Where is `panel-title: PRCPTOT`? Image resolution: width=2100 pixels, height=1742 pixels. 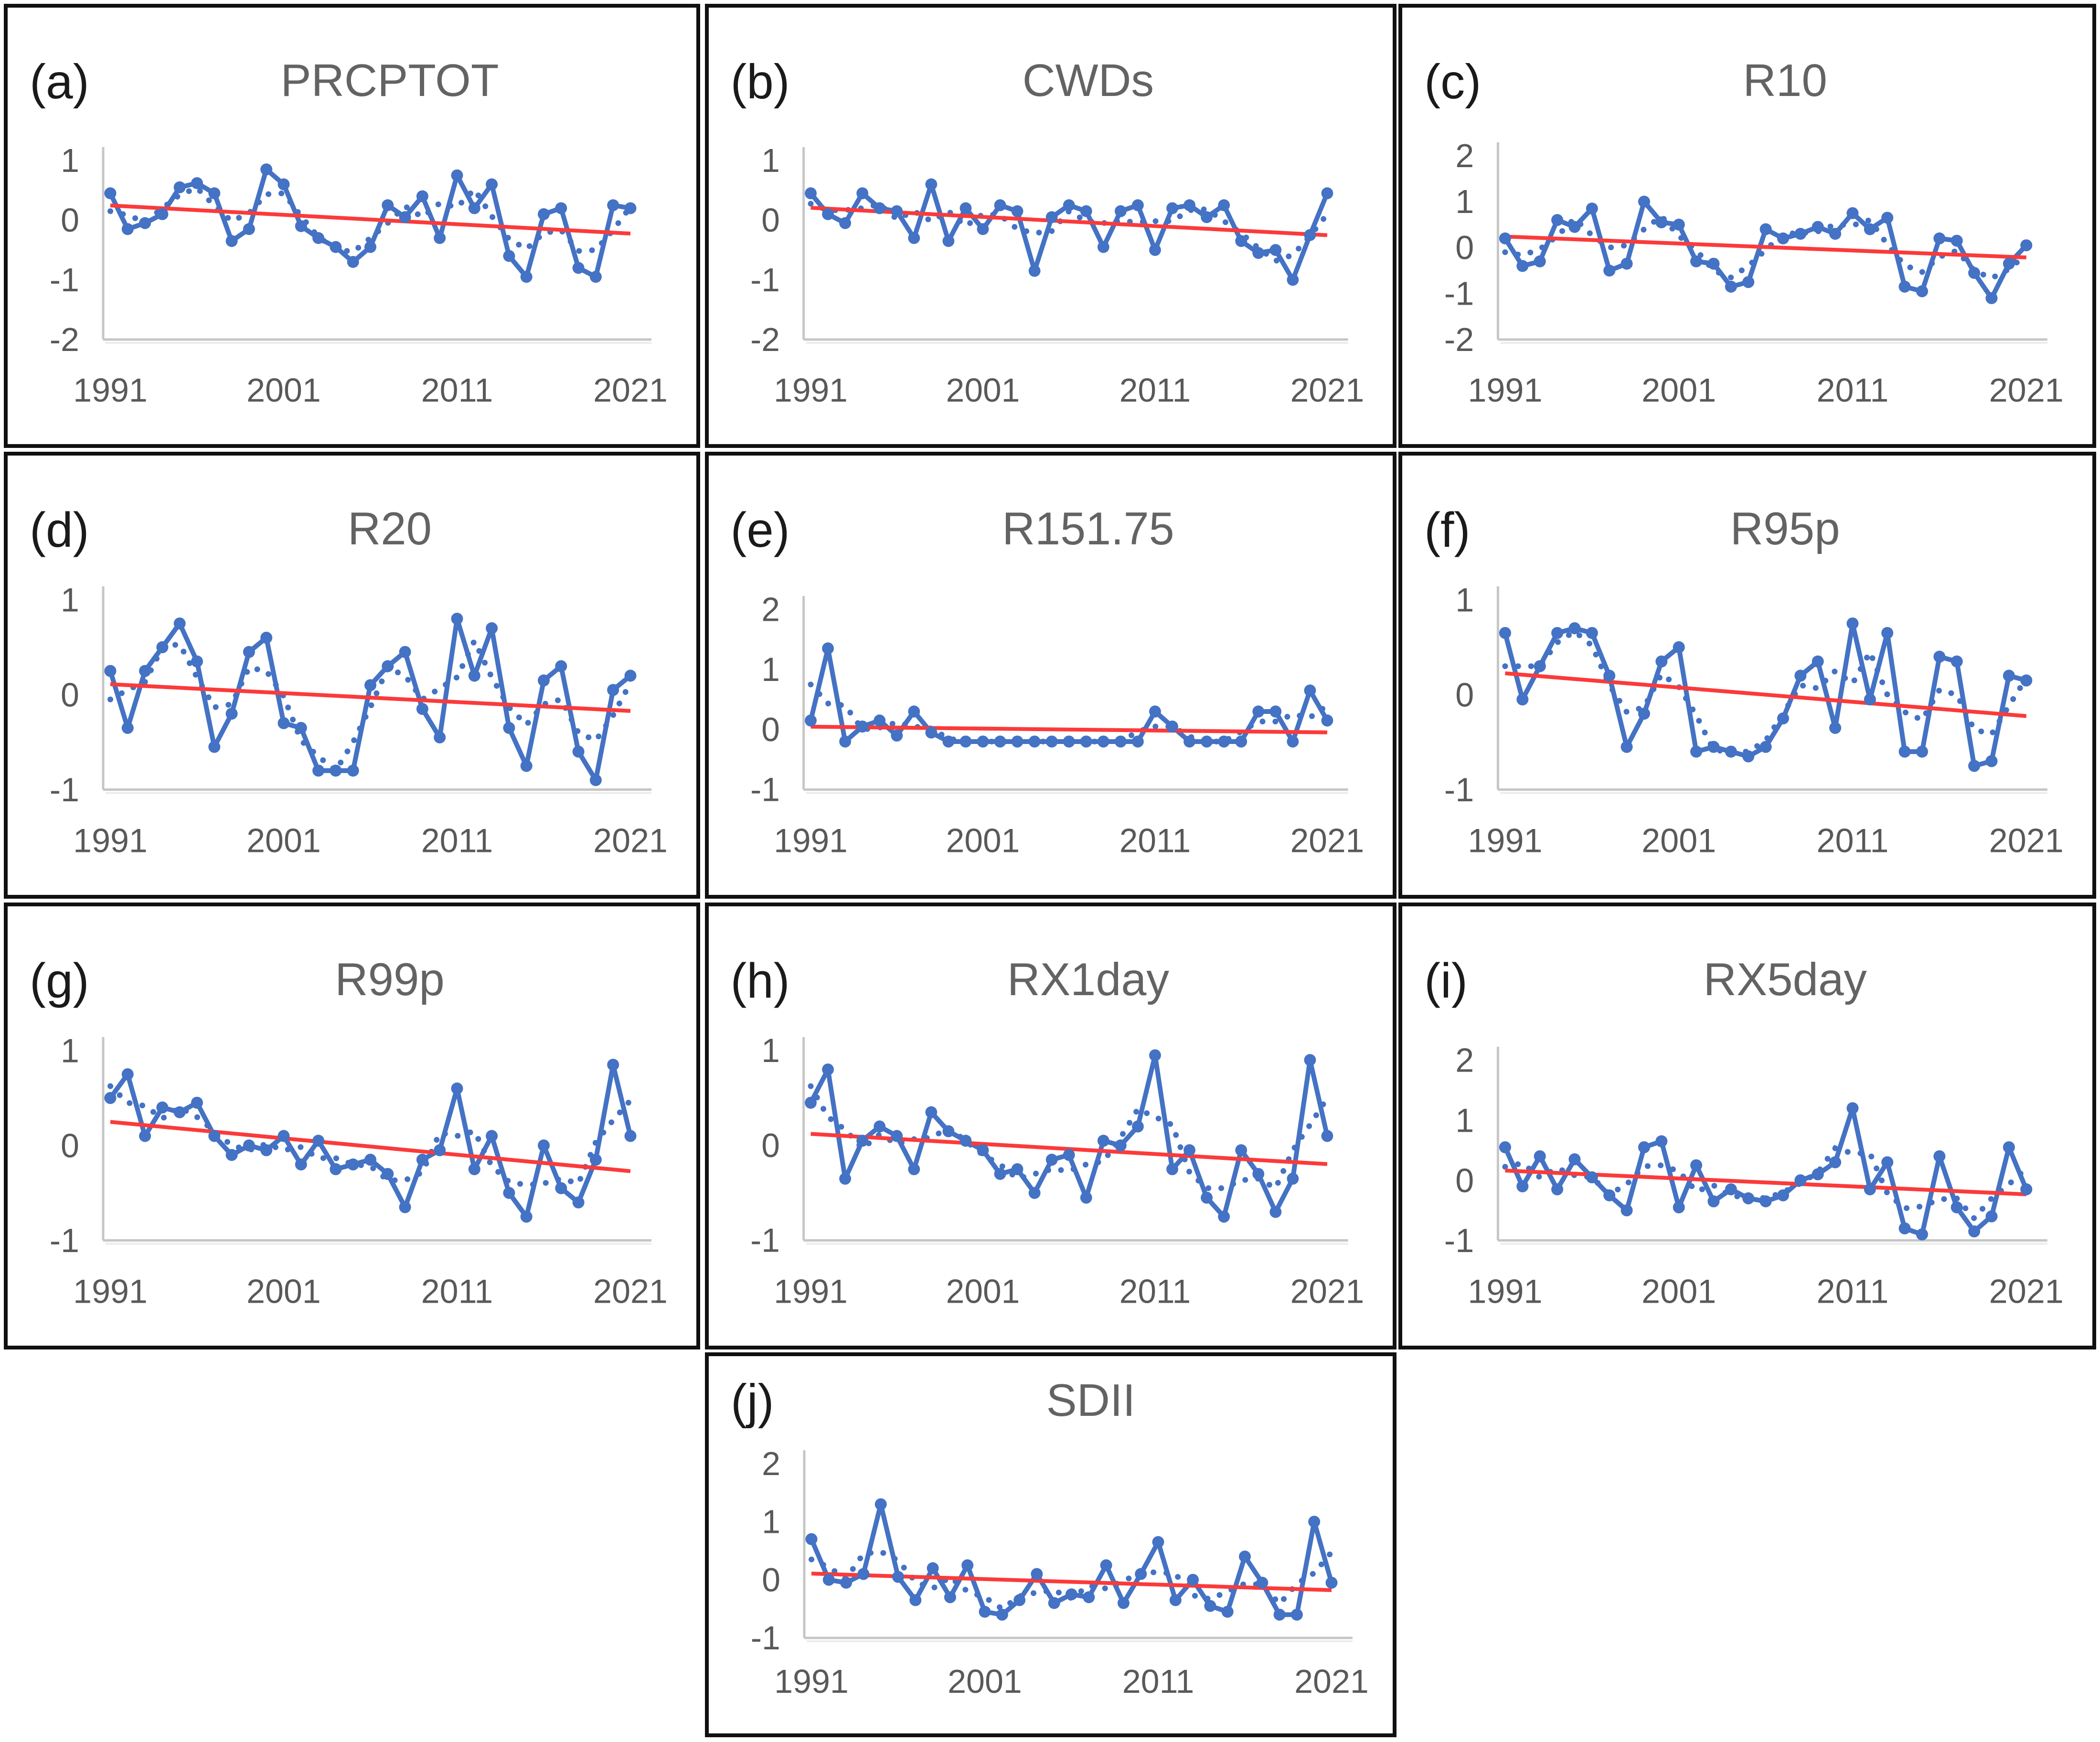
panel-title: PRCPTOT is located at coordinates (390, 81).